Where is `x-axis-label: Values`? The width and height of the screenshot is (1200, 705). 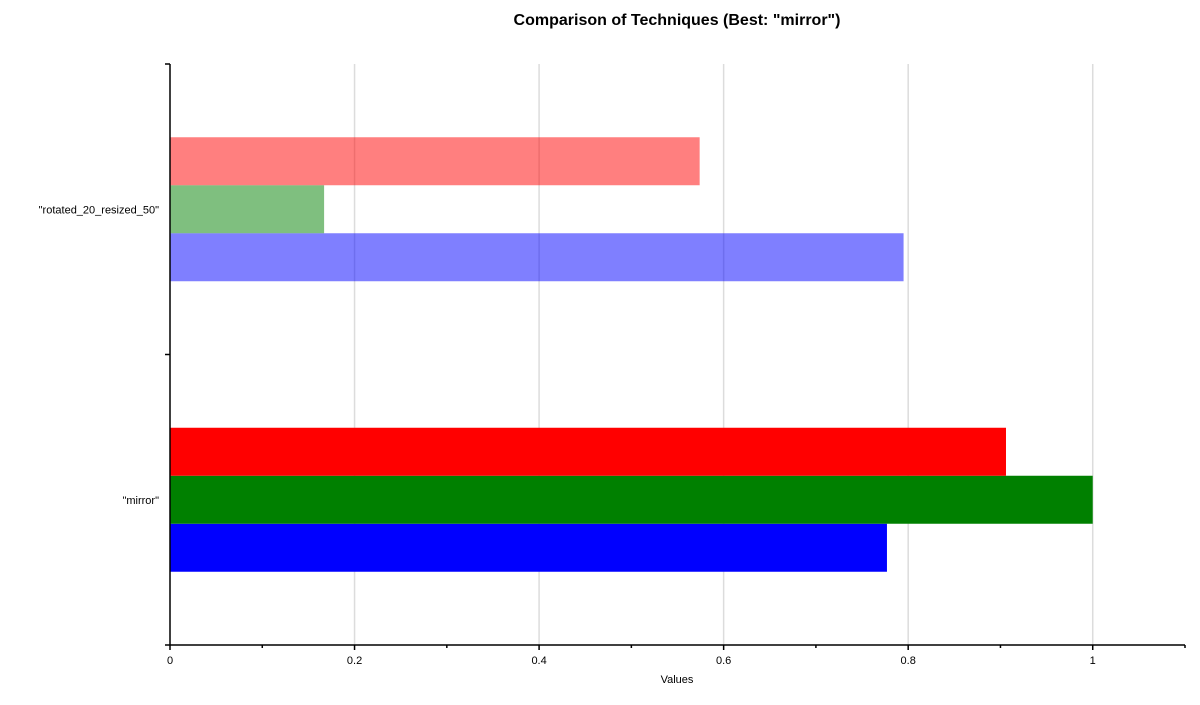 x-axis-label: Values is located at coordinates (677, 680).